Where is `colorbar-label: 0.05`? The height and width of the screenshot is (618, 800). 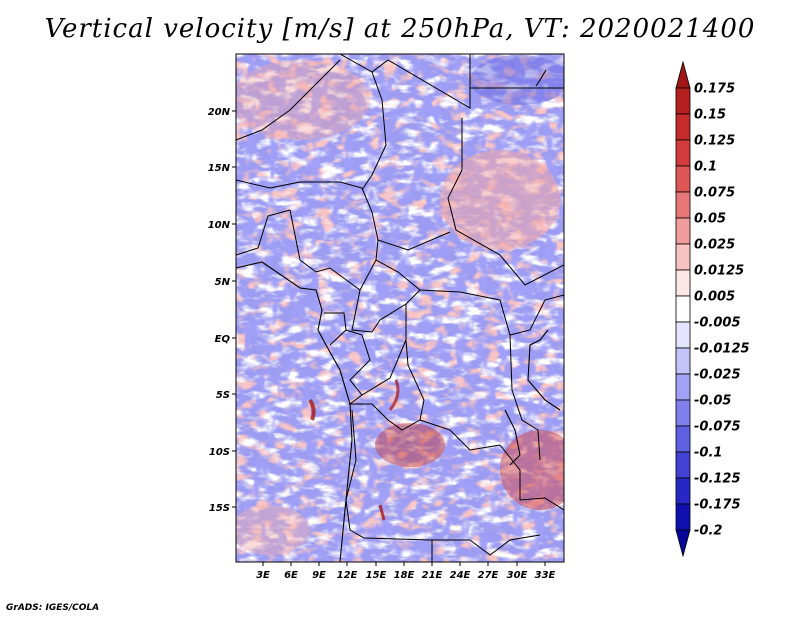 colorbar-label: 0.05 is located at coordinates (710, 219).